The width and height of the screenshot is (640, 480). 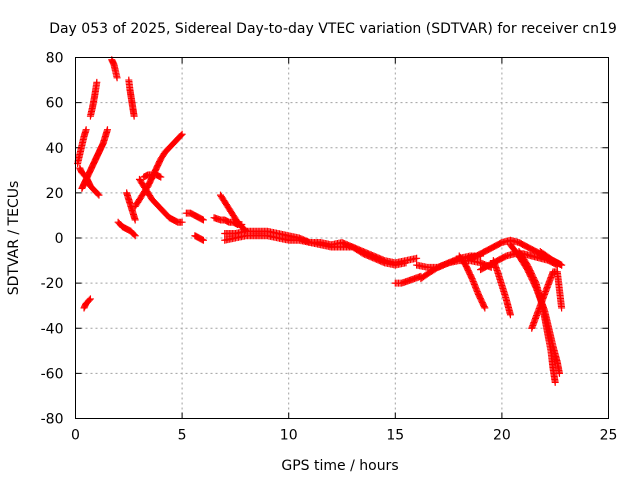 I want to click on series-arc03, so click(x=94, y=159).